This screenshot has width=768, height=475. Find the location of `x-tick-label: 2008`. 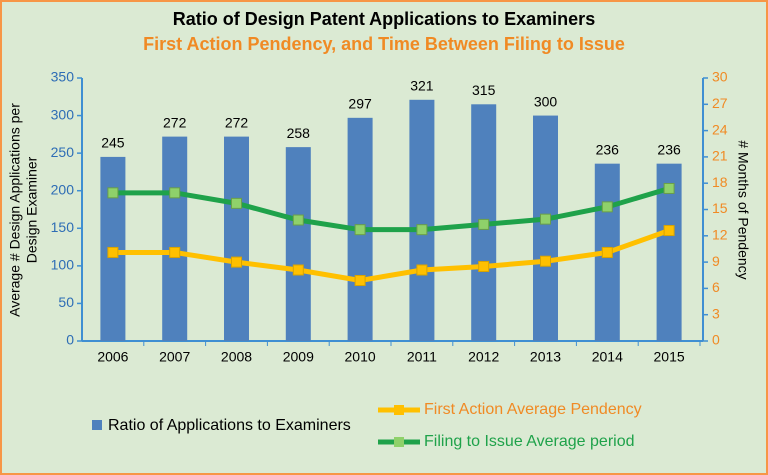

x-tick-label: 2008 is located at coordinates (236, 357).